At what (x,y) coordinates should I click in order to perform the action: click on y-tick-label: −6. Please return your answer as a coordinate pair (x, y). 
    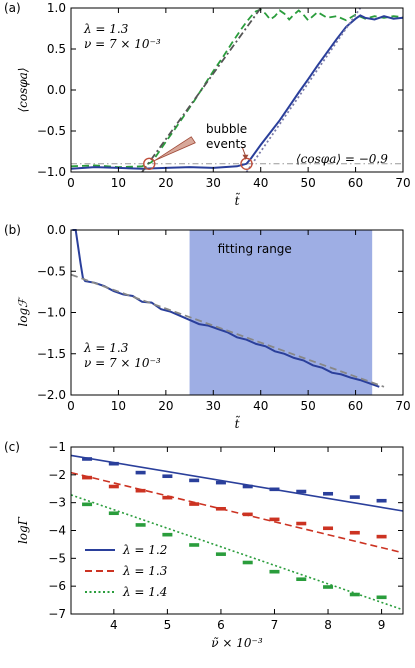
    Looking at the image, I should click on (57, 586).